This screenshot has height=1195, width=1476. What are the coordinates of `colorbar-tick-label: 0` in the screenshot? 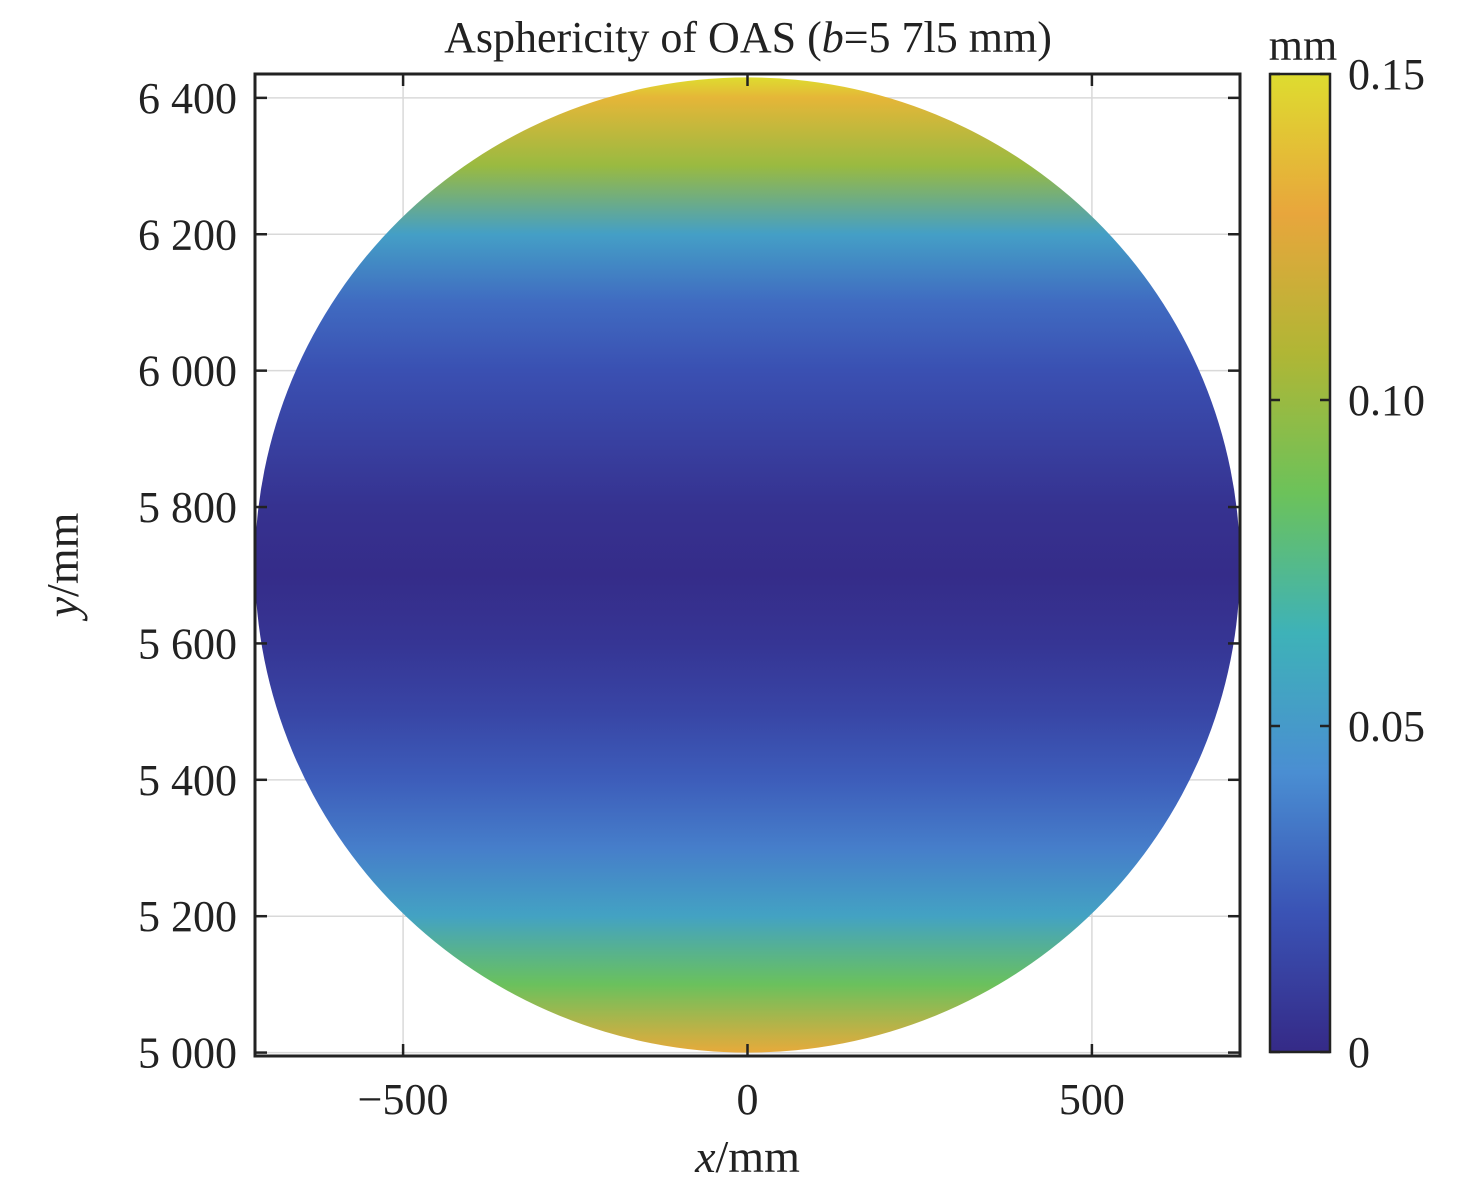 It's located at (1359, 1052).